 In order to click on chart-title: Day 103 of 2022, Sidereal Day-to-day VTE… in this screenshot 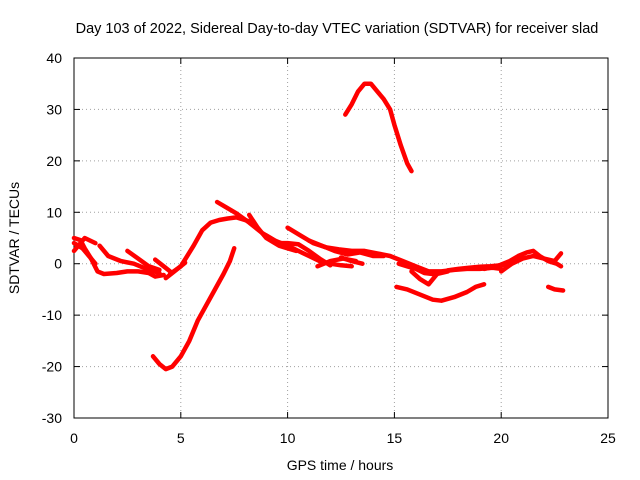, I will do `click(337, 29)`.